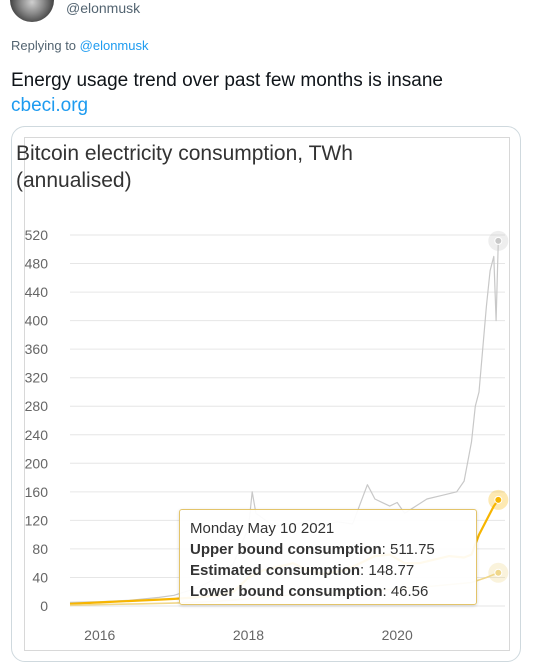  Describe the element at coordinates (302, 570) in the screenshot. I see `tooltip-row-estimated: Estimated consumption: 148.77` at that location.